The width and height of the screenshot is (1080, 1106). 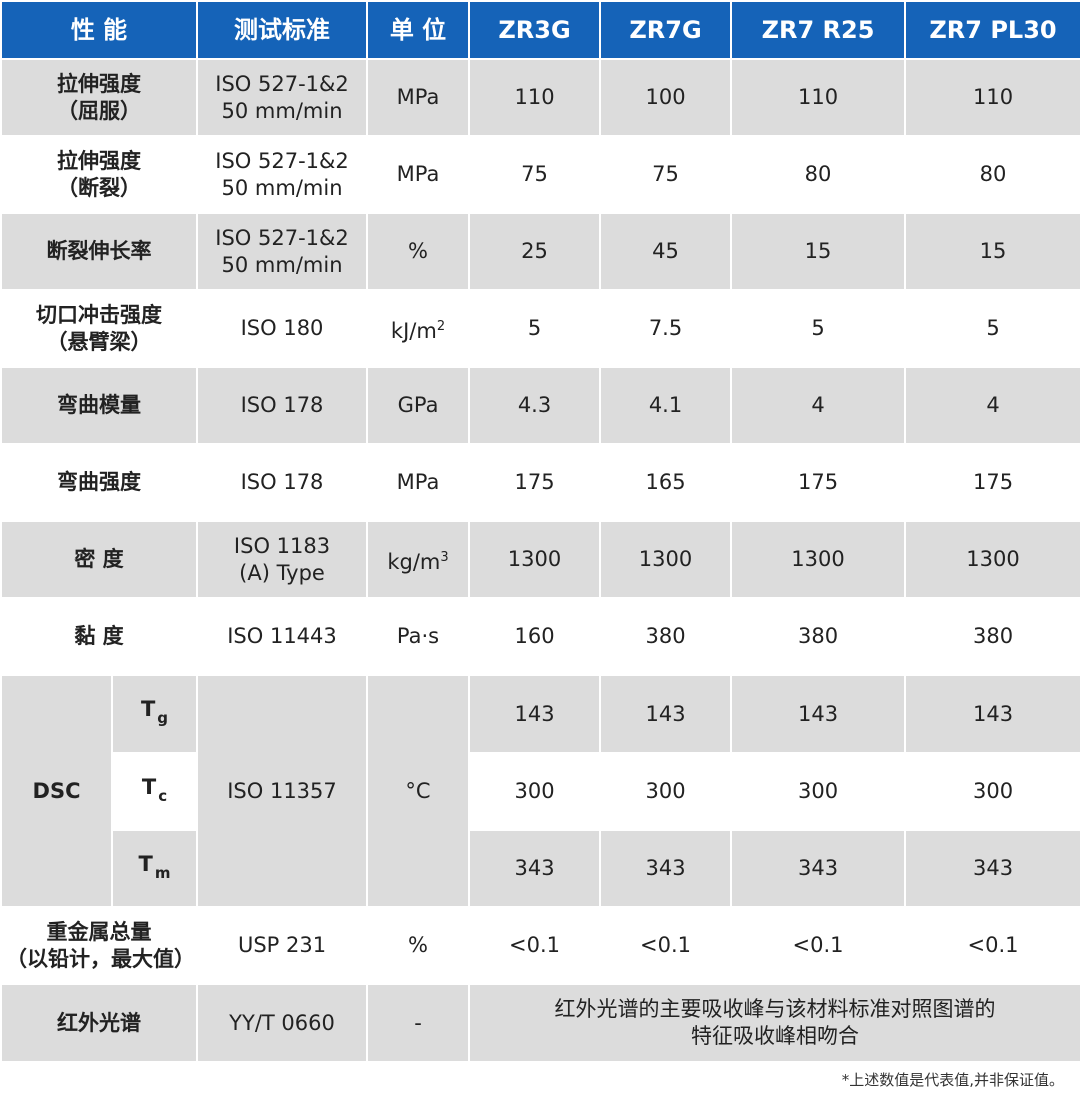 I want to click on header-standard: 测试标准, so click(x=282, y=30).